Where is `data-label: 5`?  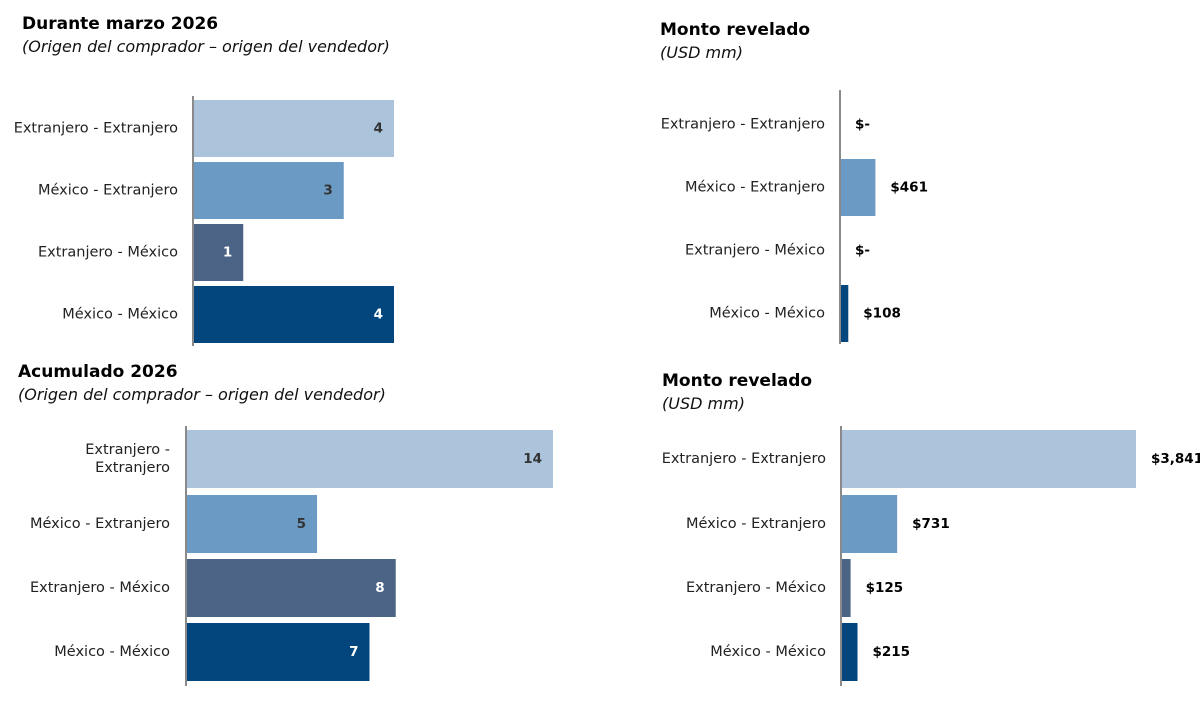 data-label: 5 is located at coordinates (301, 524).